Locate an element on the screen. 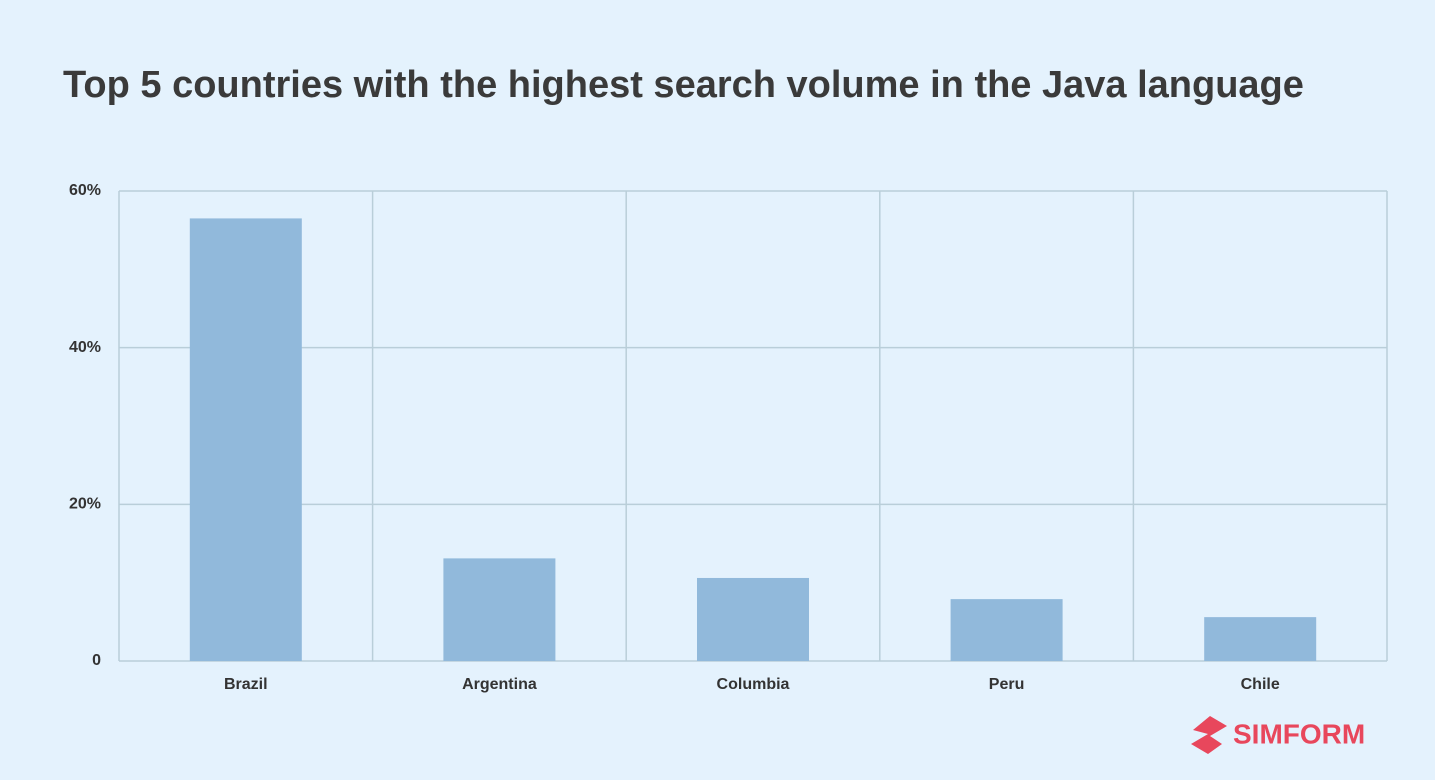  x-tick-label: Argentina is located at coordinates (499, 684).